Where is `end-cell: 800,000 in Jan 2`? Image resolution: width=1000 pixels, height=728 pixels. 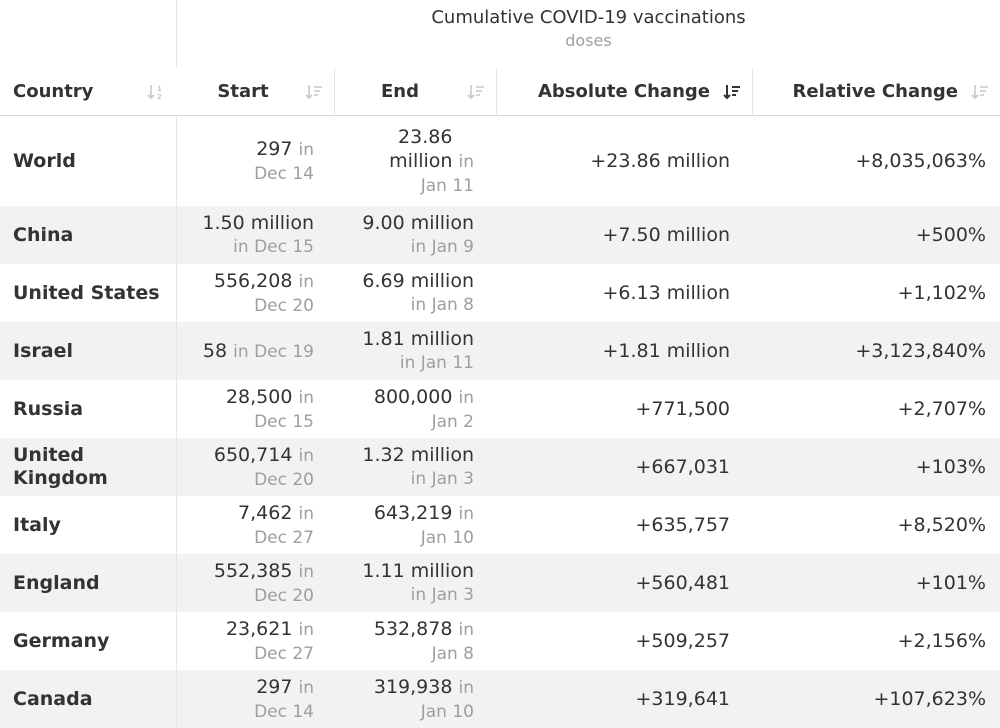
end-cell: 800,000 in Jan 2 is located at coordinates (415, 409).